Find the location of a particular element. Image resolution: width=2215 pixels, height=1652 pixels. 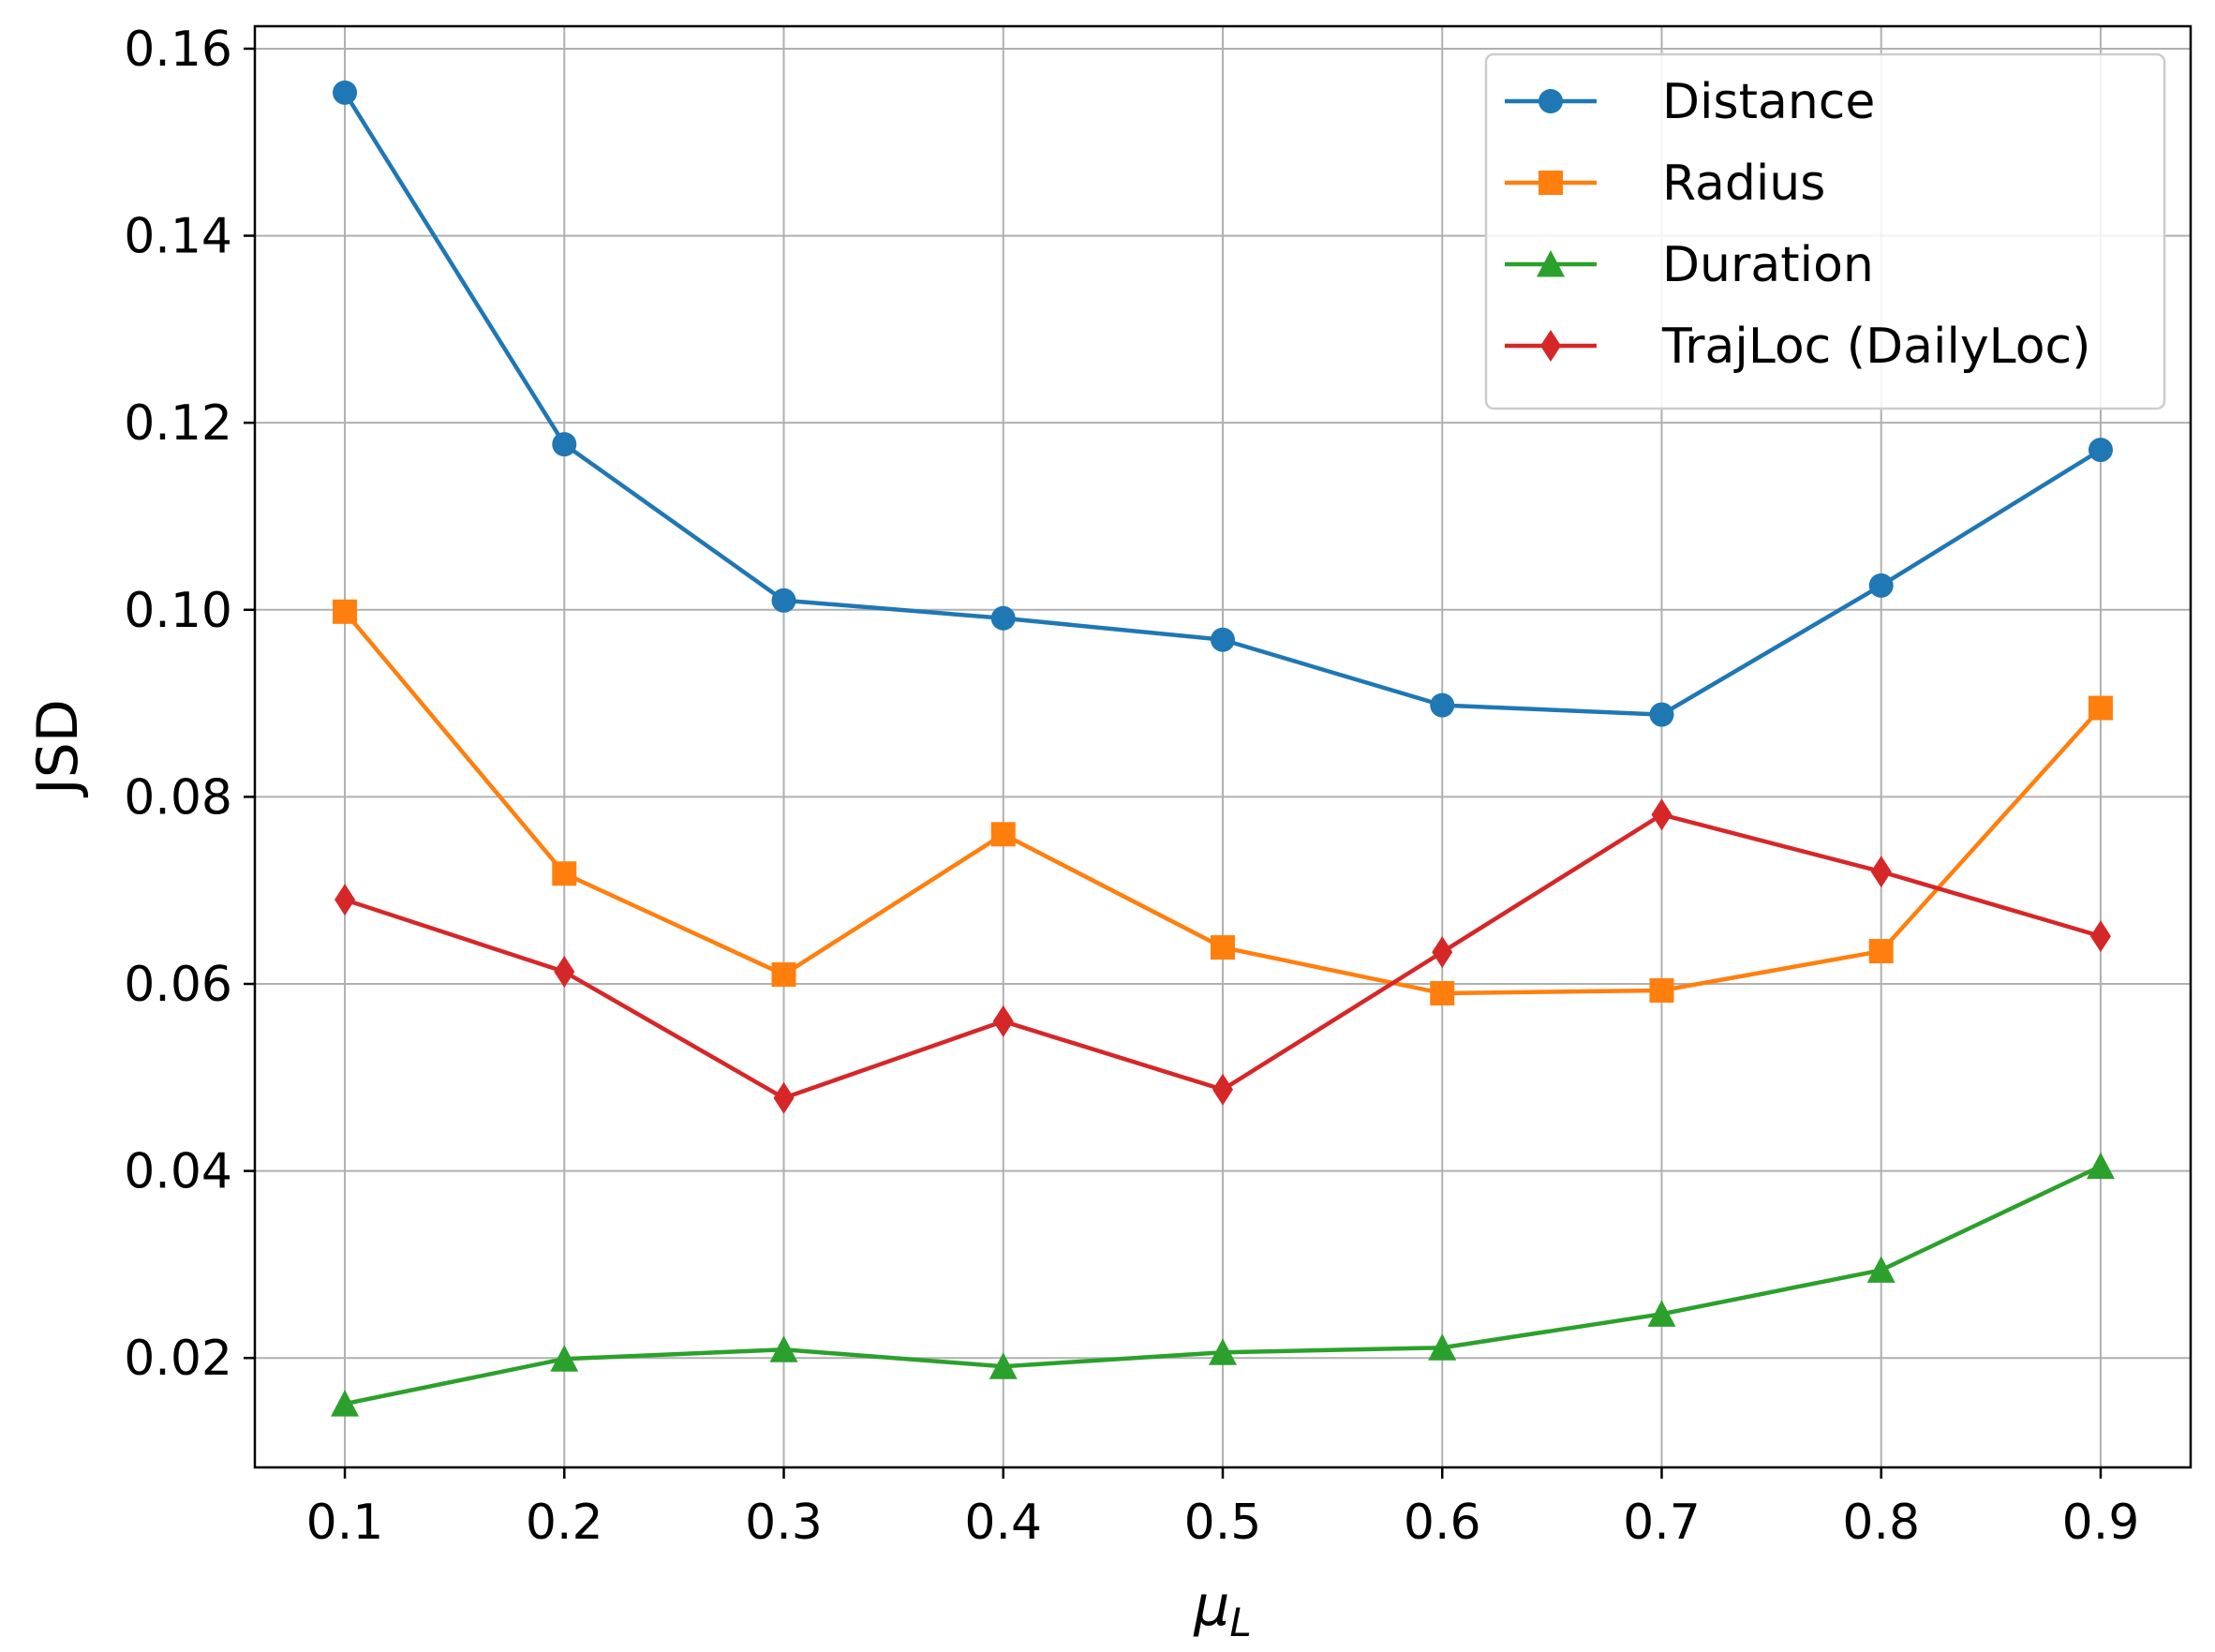

series-duration is located at coordinates (1223, 1284).